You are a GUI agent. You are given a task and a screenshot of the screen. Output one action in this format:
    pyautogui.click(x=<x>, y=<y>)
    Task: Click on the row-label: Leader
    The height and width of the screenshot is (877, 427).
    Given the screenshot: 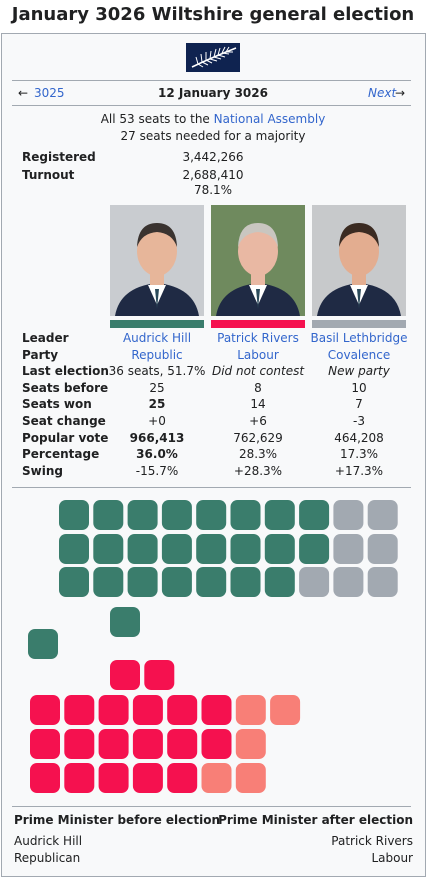 What is the action you would take?
    pyautogui.click(x=45, y=338)
    